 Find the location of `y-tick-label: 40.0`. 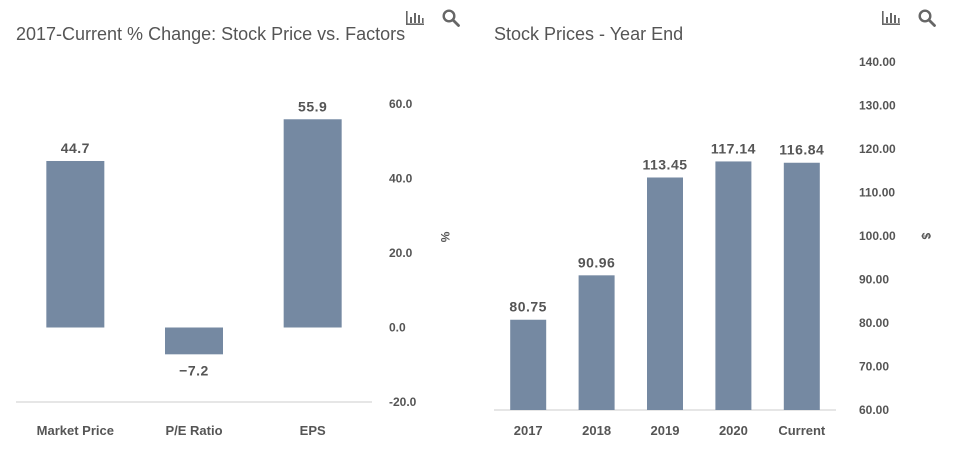

y-tick-label: 40.0 is located at coordinates (401, 179).